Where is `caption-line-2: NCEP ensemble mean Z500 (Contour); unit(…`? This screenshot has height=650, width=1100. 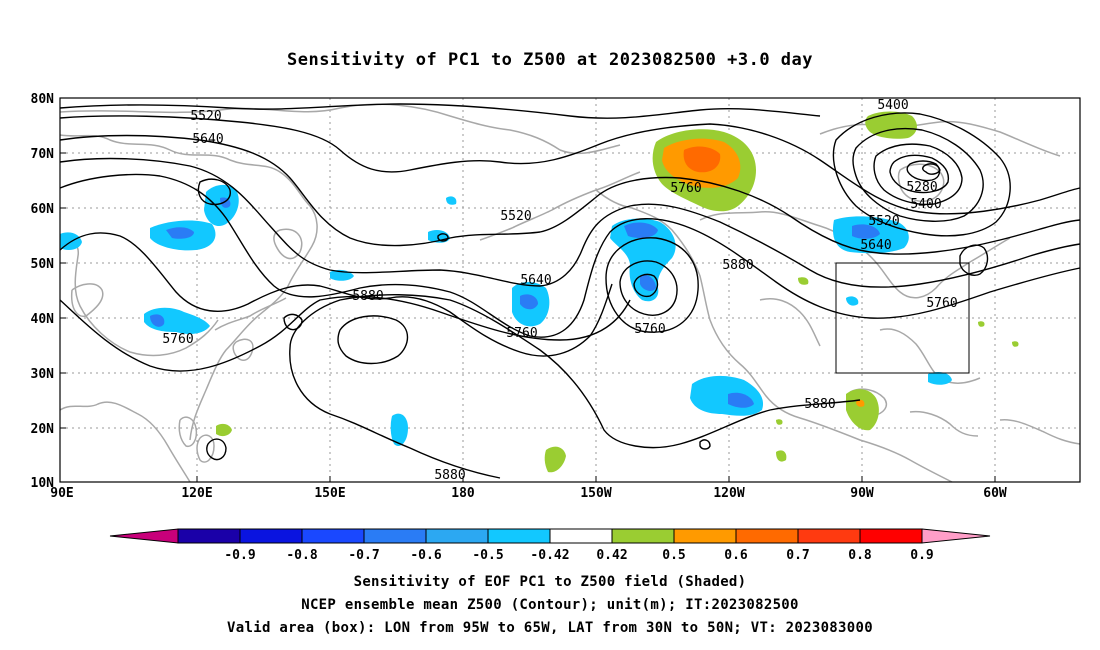 caption-line-2: NCEP ensemble mean Z500 (Contour); unit(… is located at coordinates (550, 605).